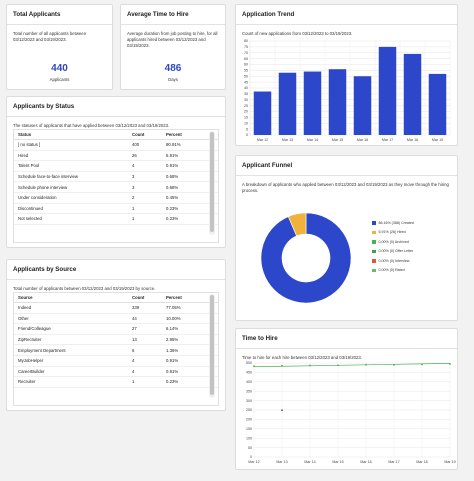 This screenshot has height=481, width=474. I want to click on legend-item: 0.00% (0) Interview, so click(393, 261).